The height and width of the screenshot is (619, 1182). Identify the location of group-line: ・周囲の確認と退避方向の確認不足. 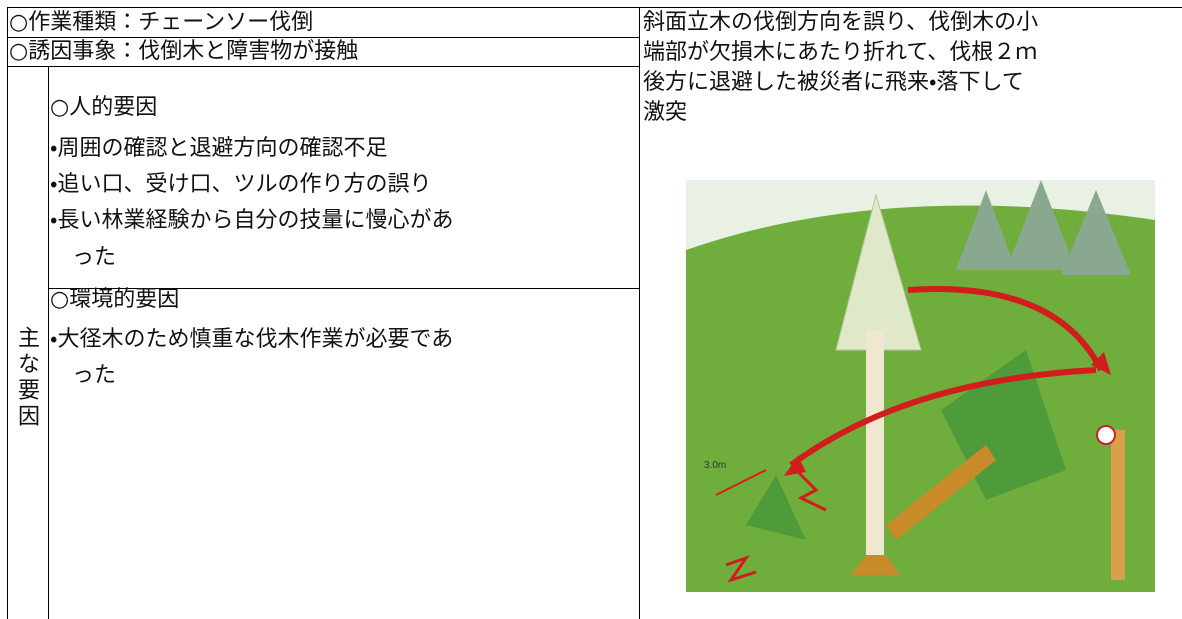
(219, 148).